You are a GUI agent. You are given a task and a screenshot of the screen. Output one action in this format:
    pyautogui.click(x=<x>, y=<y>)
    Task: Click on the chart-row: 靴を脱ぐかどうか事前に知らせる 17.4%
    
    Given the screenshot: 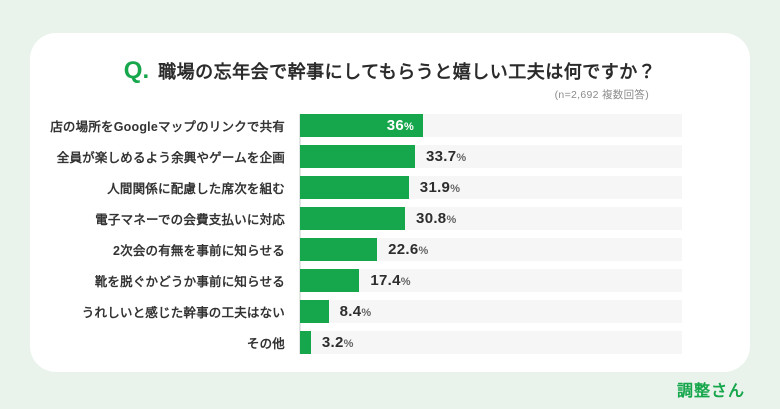 What is the action you would take?
    pyautogui.click(x=390, y=280)
    